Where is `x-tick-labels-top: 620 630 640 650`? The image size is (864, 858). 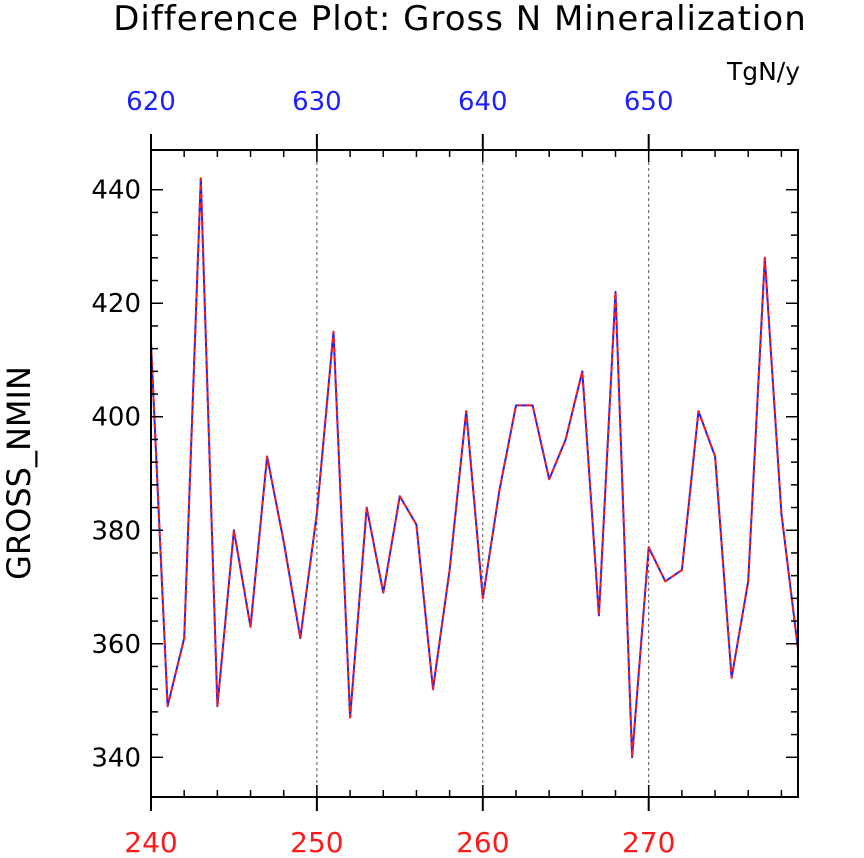 x-tick-labels-top: 620 630 640 650 is located at coordinates (399, 102).